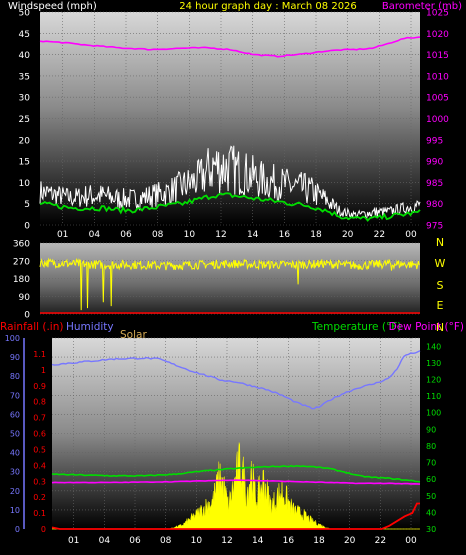  Describe the element at coordinates (158, 235) in the screenshot. I see `x-tick-label: 08` at that location.